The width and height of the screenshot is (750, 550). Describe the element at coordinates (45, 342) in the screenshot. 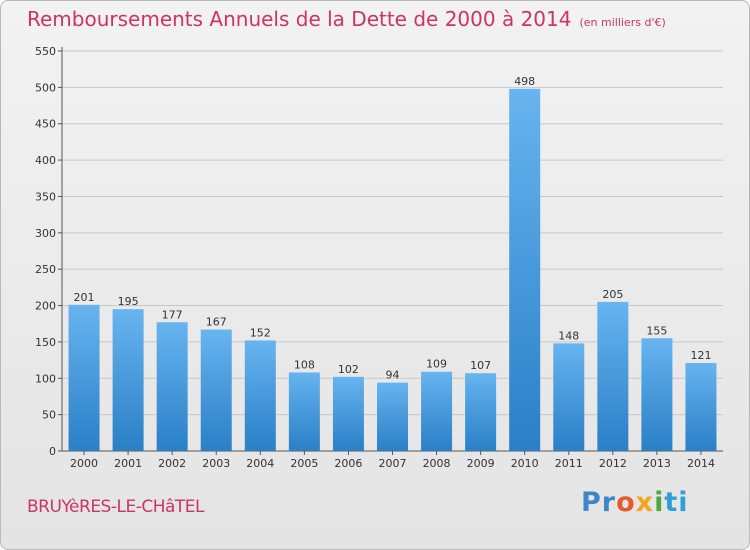

I see `y-tick-label: 150` at that location.